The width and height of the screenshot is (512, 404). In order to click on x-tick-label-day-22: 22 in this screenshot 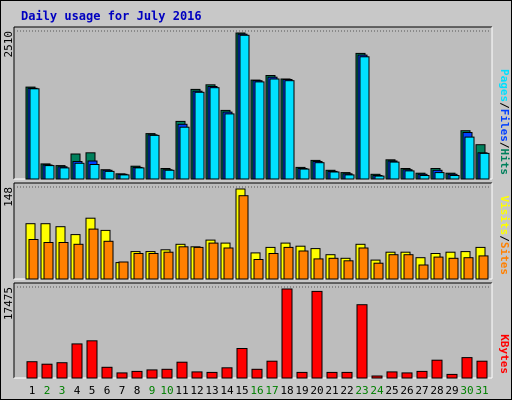, I will do `click(346, 390)`.